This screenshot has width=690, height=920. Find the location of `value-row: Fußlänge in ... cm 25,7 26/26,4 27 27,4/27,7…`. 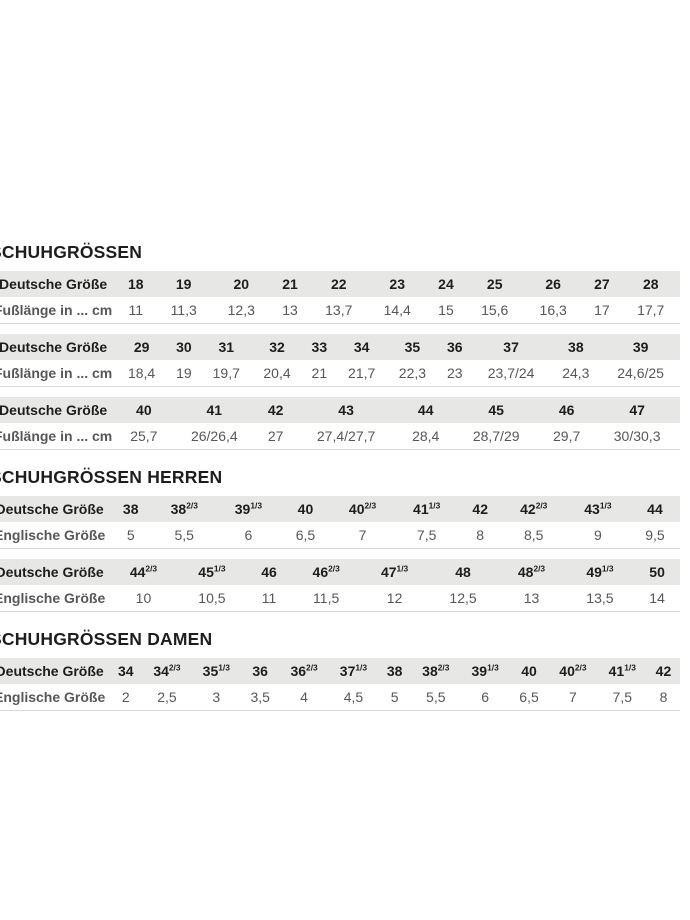

value-row: Fußlänge in ... cm 25,7 26/26,4 27 27,4/27,7… is located at coordinates (340, 436).